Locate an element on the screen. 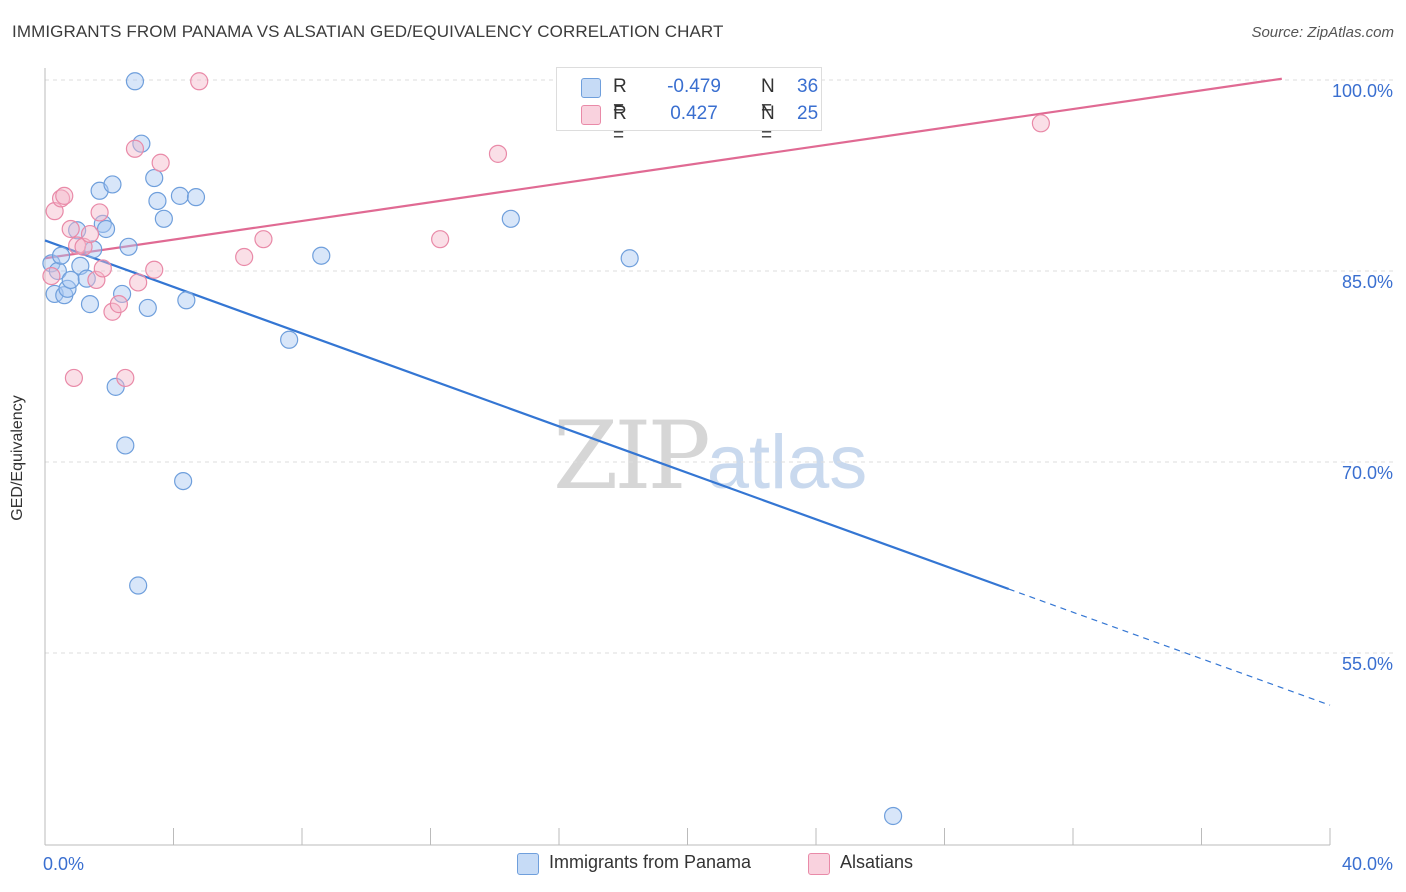 The width and height of the screenshot is (1406, 892). x-tick-label: 40.0% is located at coordinates (1367, 864).